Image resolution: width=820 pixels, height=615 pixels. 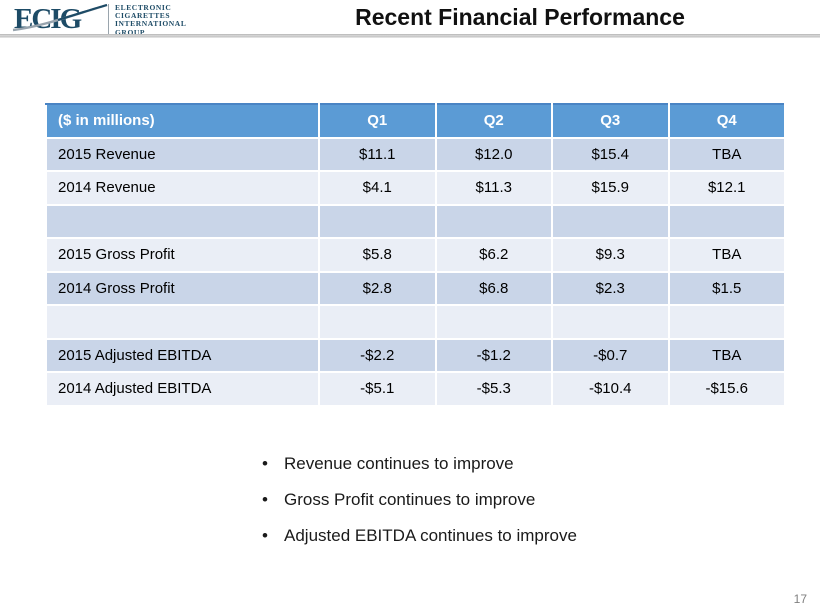 I want to click on table-header-q3: Q3, so click(x=610, y=121).